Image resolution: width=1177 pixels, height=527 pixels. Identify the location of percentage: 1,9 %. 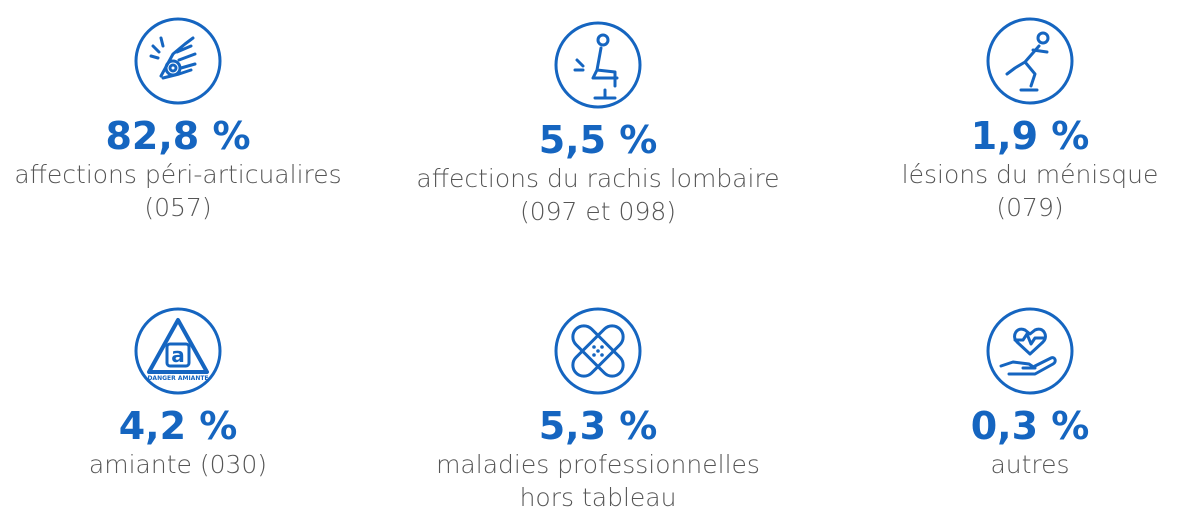
(1030, 136).